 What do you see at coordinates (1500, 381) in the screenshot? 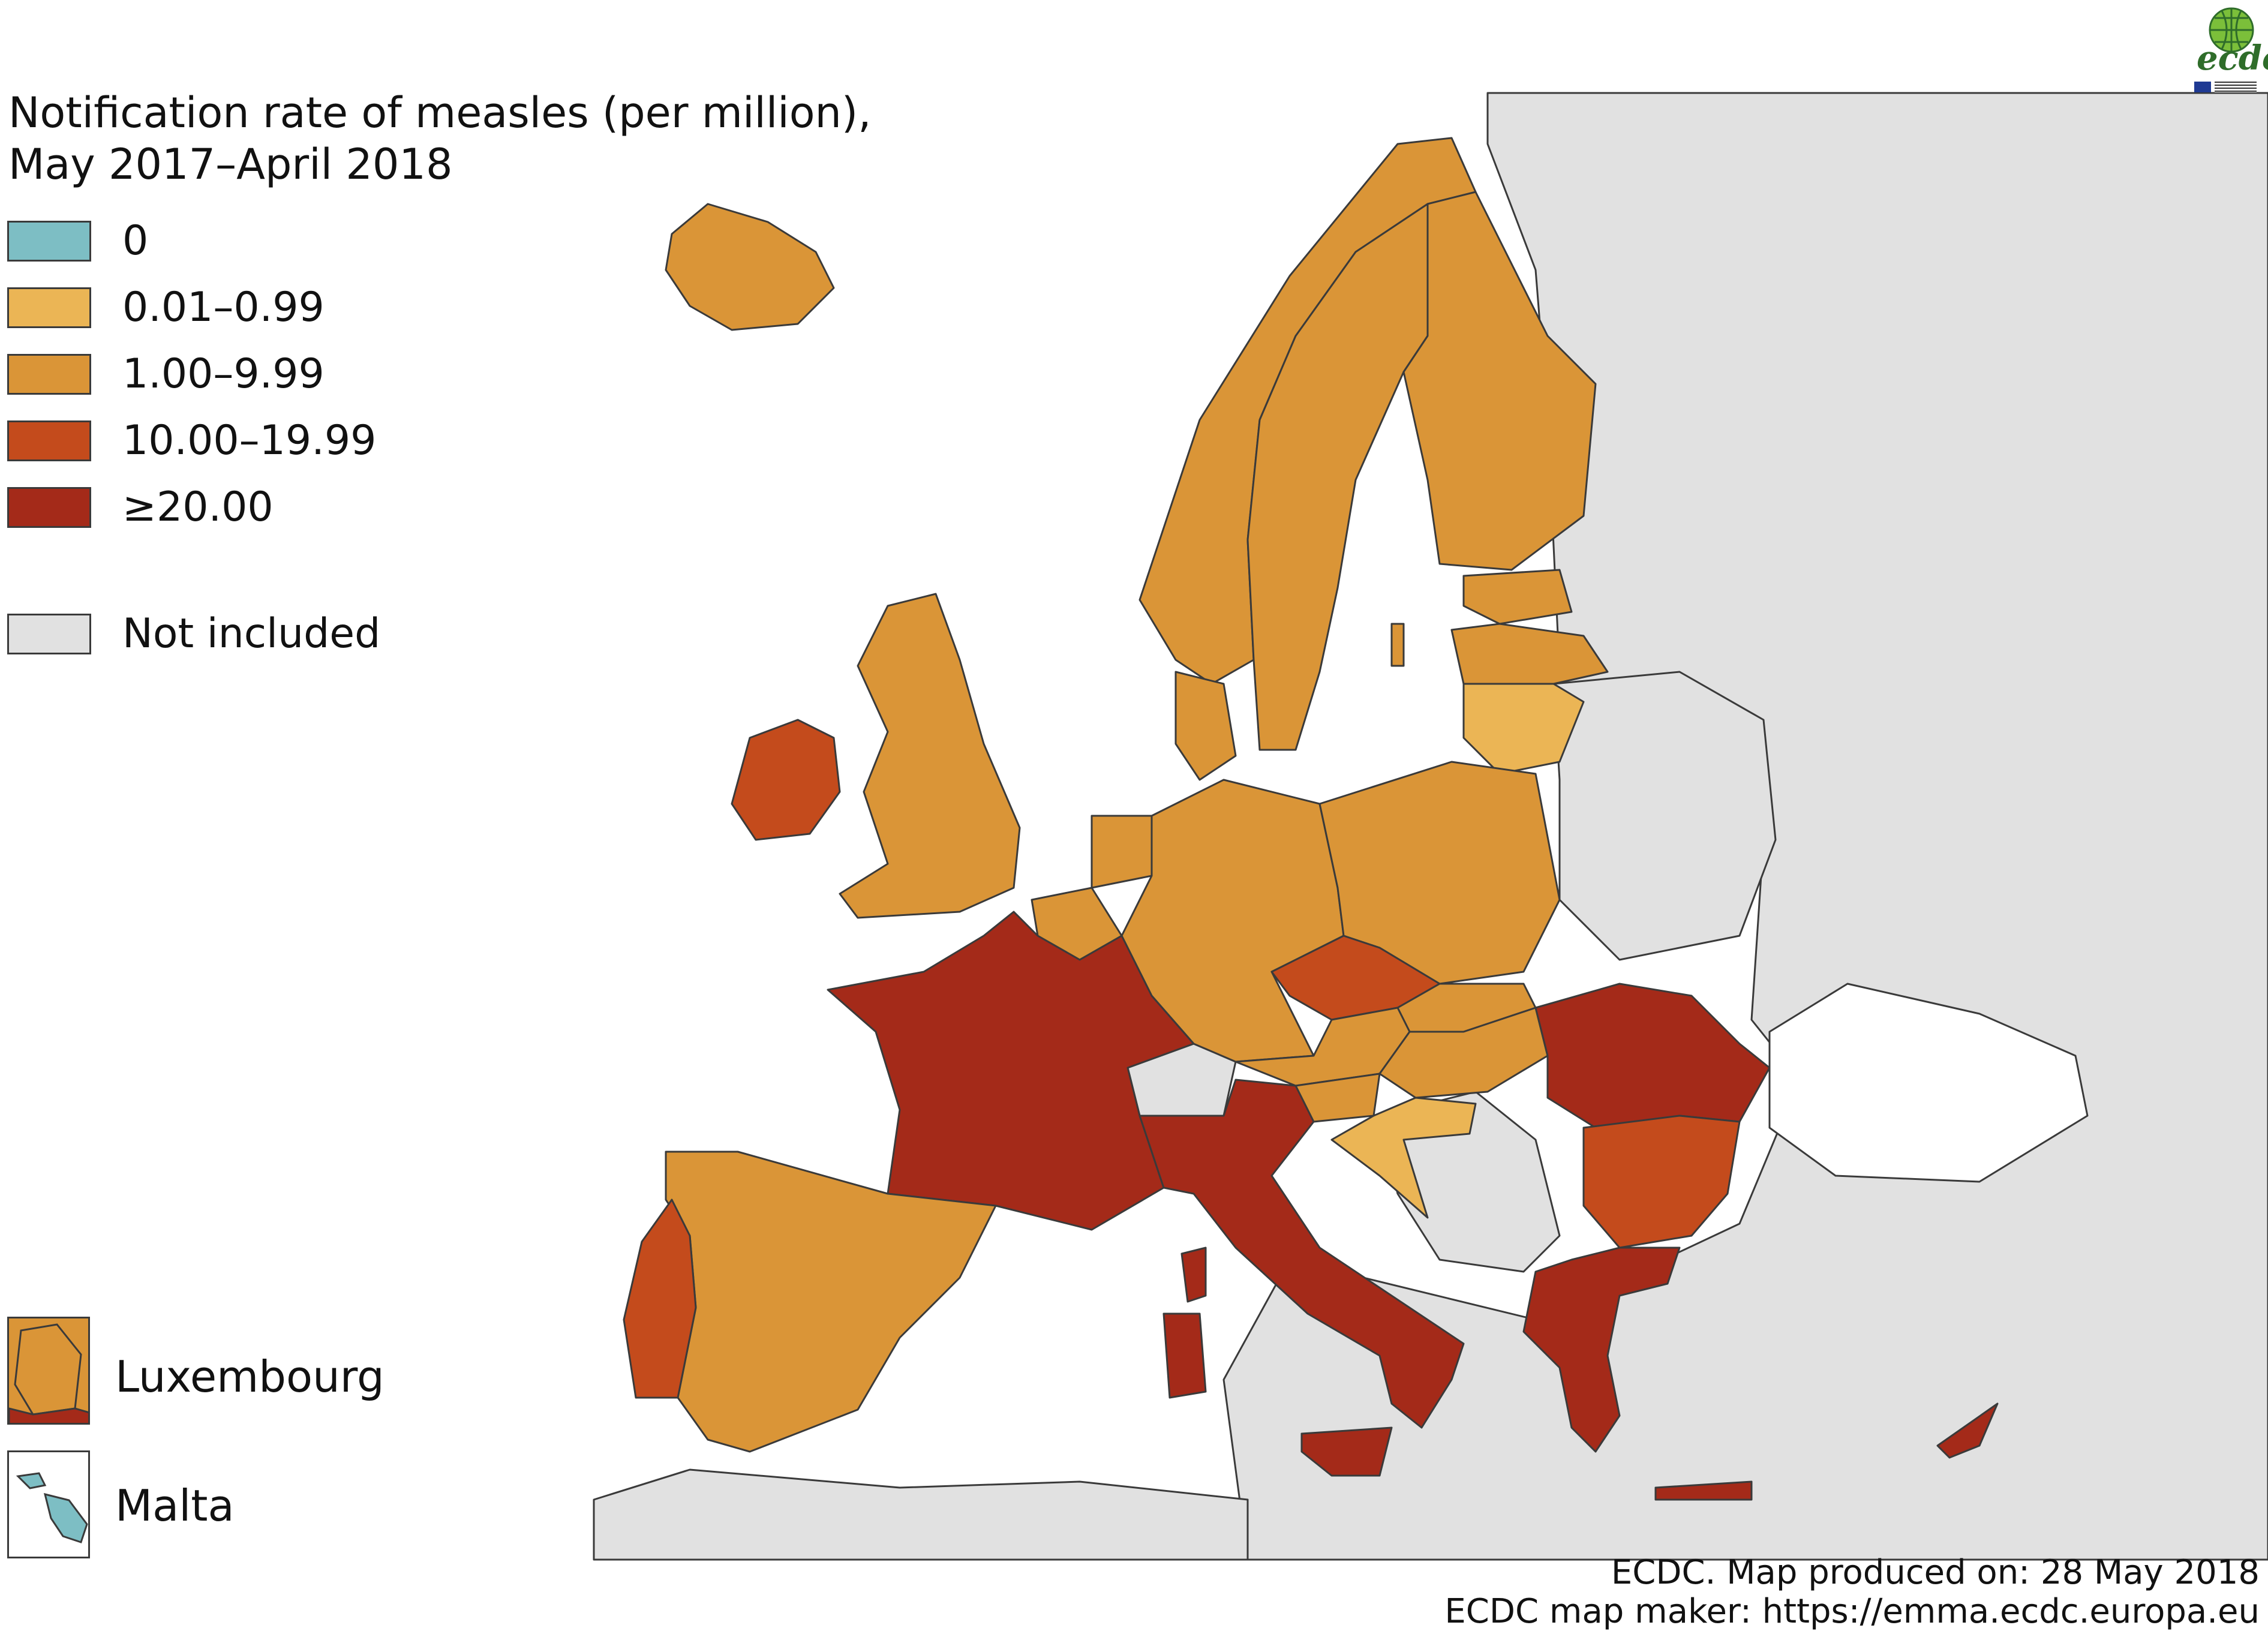
I see `country-finland` at bounding box center [1500, 381].